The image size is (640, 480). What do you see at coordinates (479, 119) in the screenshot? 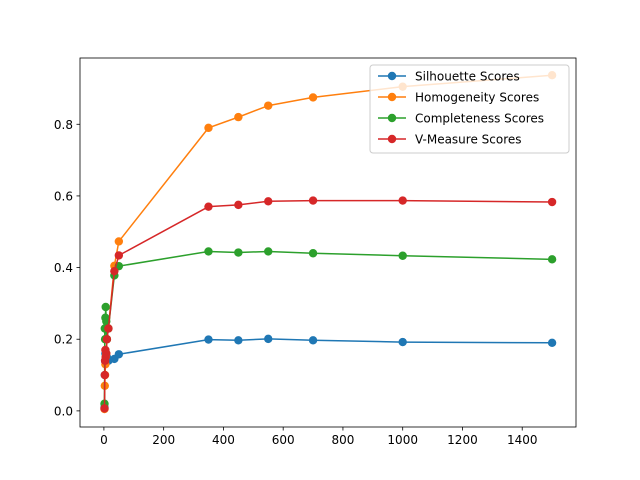
I see `legend-label: Completeness Scores` at bounding box center [479, 119].